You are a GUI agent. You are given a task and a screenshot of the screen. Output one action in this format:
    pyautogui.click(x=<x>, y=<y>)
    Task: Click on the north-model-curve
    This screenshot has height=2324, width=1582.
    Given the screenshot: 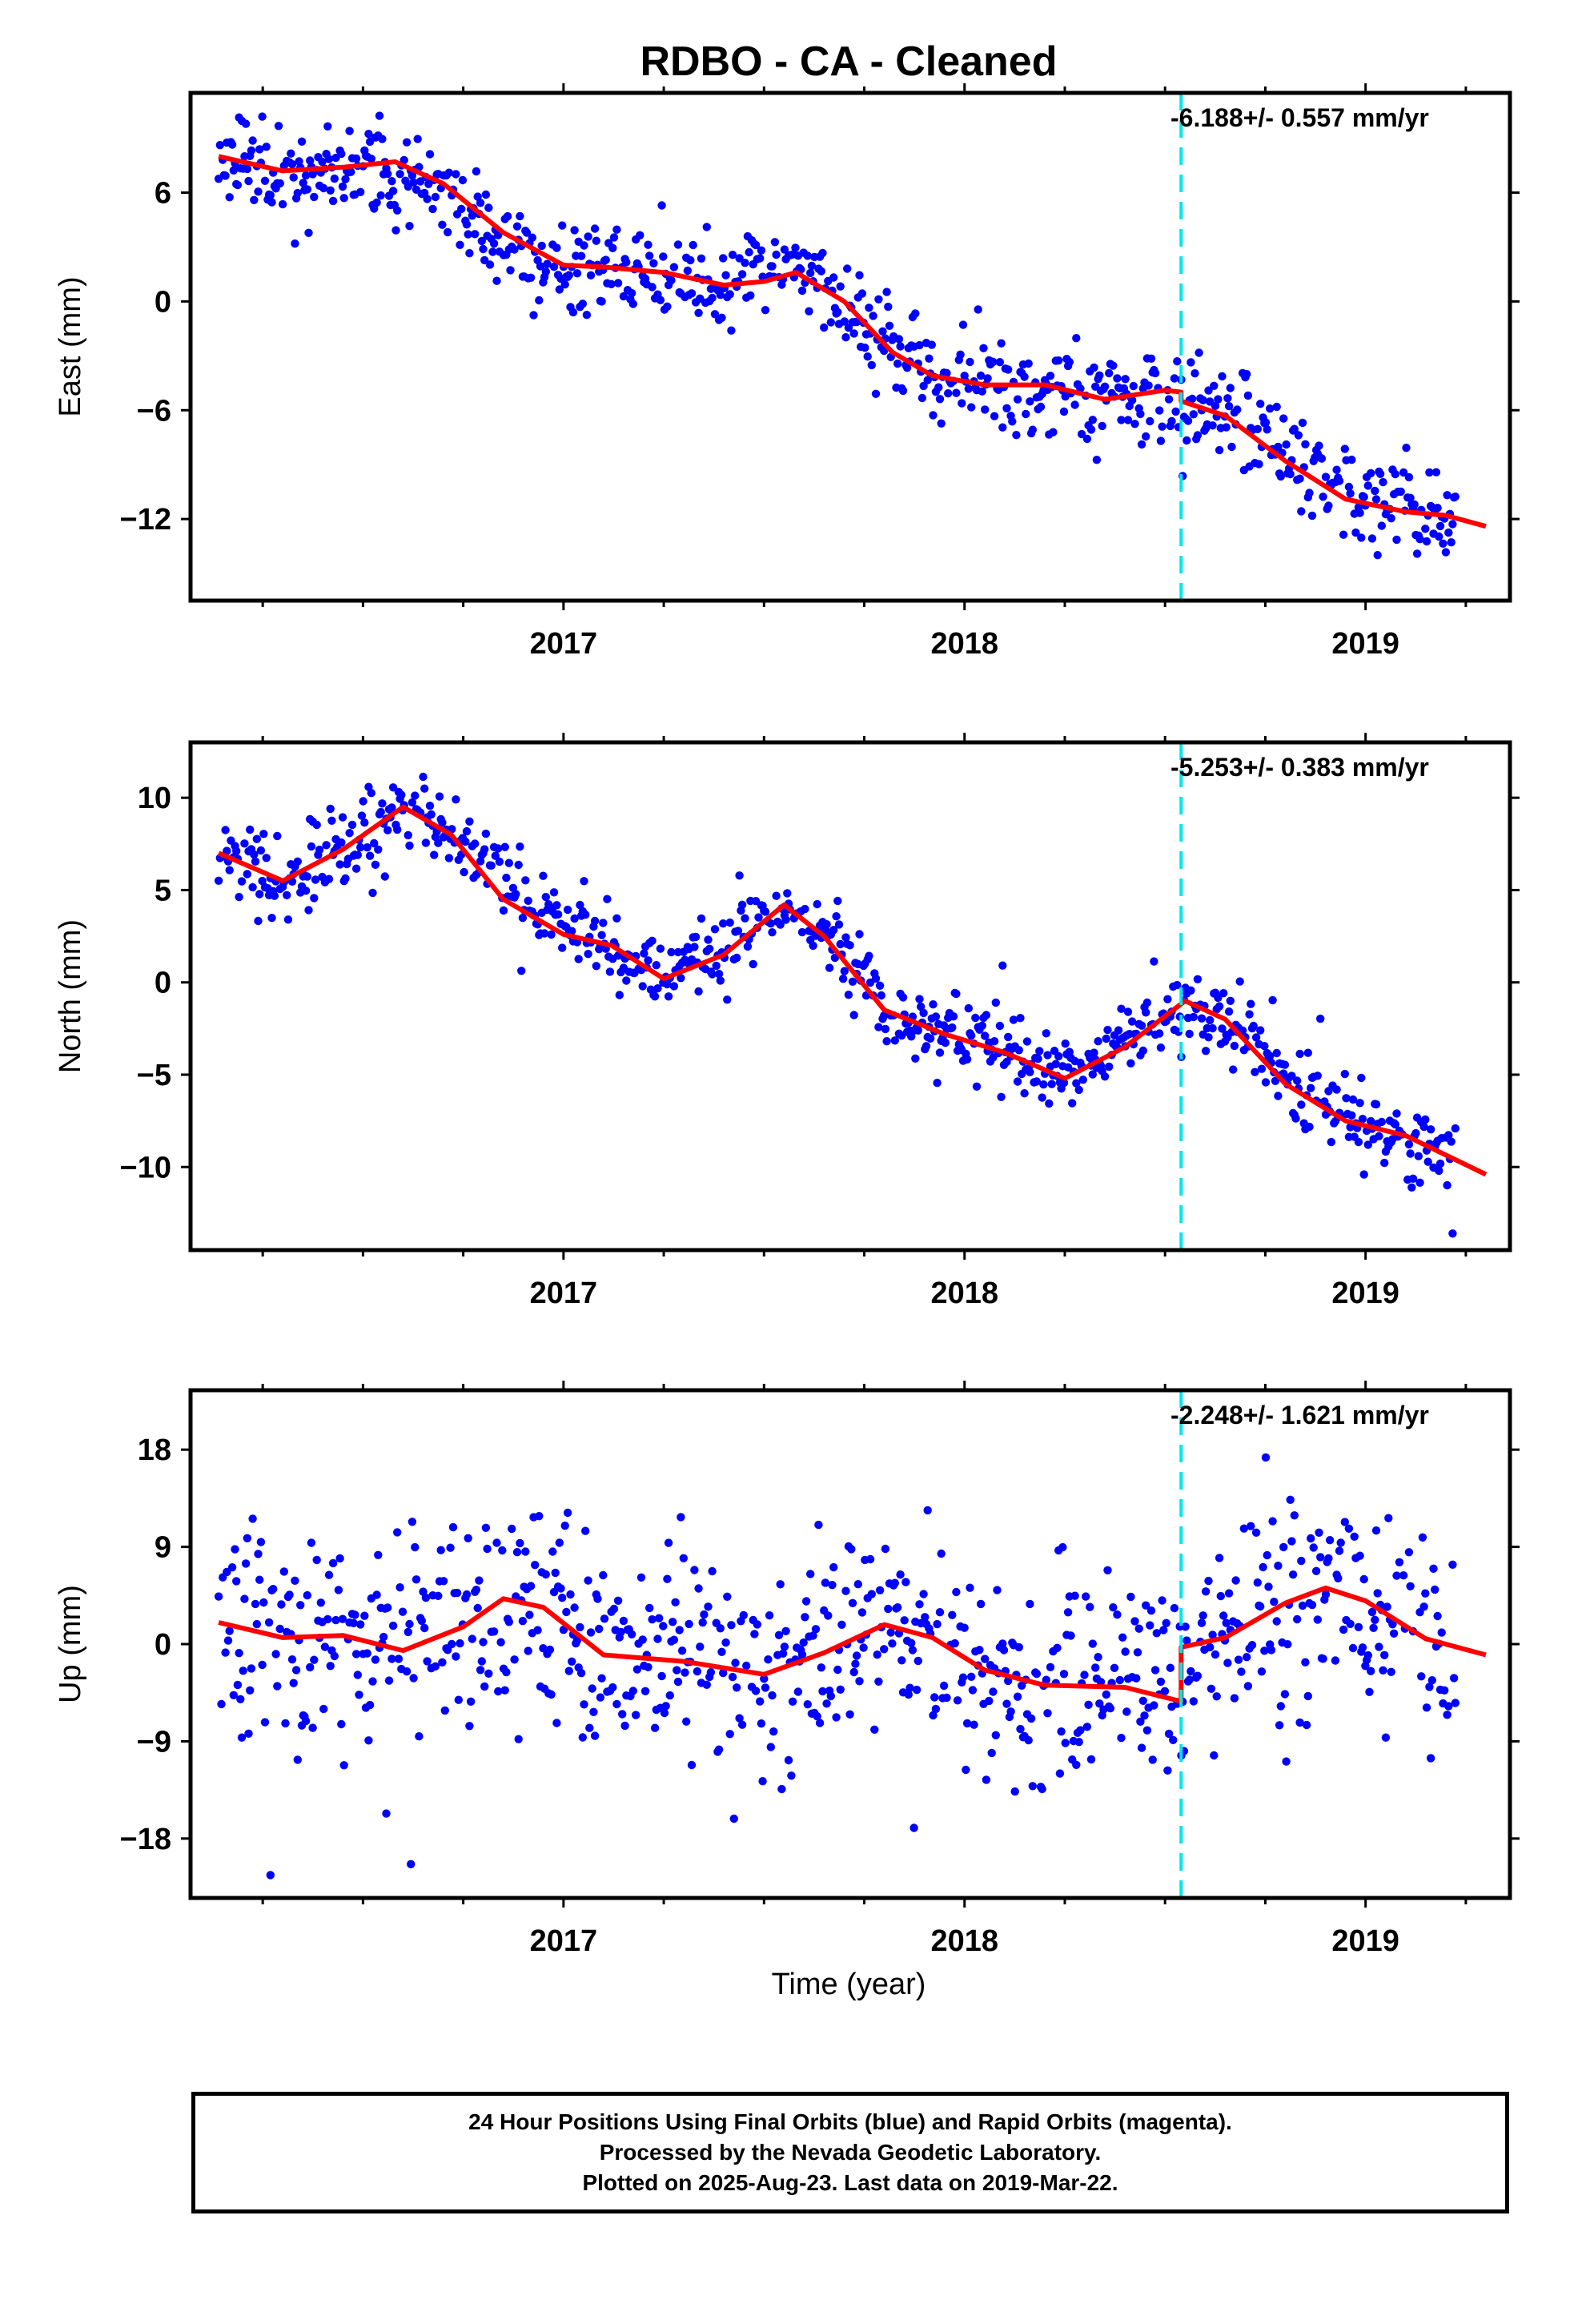 What is the action you would take?
    pyautogui.click(x=852, y=990)
    